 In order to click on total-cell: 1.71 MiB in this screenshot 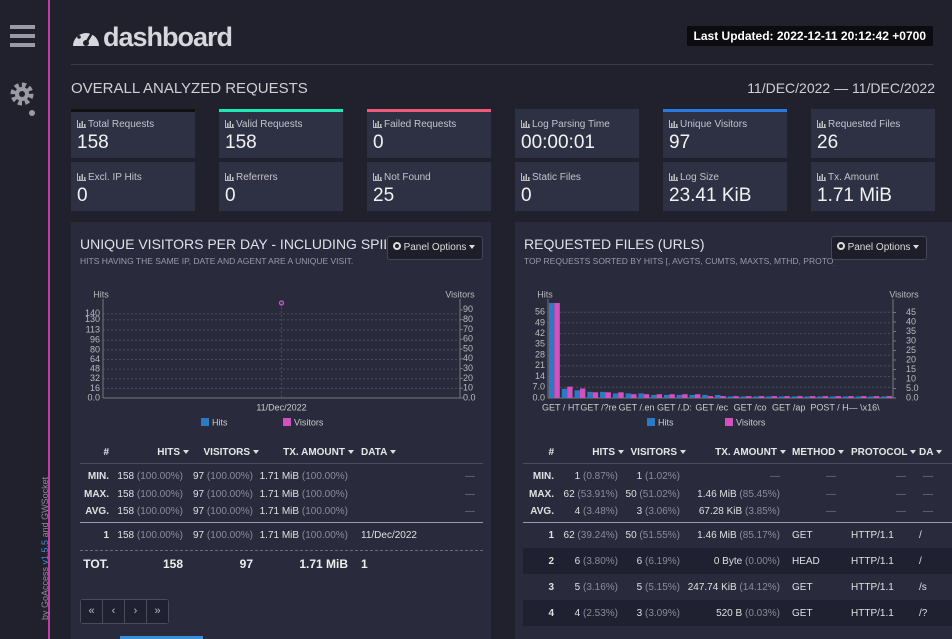, I will do `click(323, 564)`.